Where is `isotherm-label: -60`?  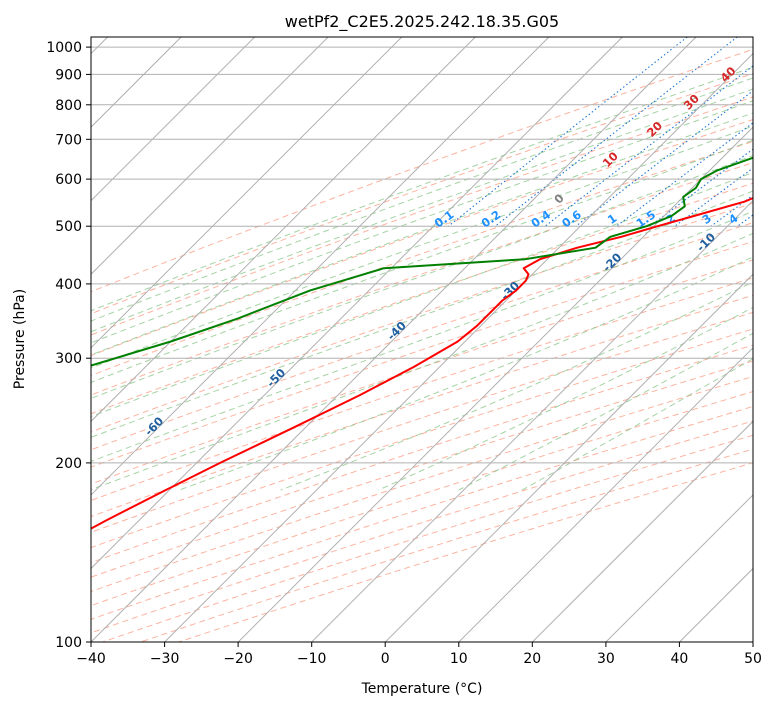
isotherm-label: -60 is located at coordinates (154, 426).